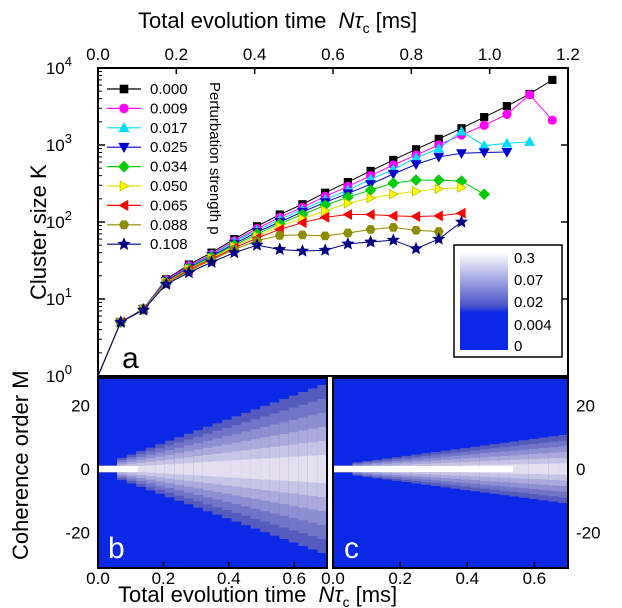 This screenshot has width=622, height=608. What do you see at coordinates (214, 158) in the screenshot?
I see `legend-title: Perturbation strength p` at bounding box center [214, 158].